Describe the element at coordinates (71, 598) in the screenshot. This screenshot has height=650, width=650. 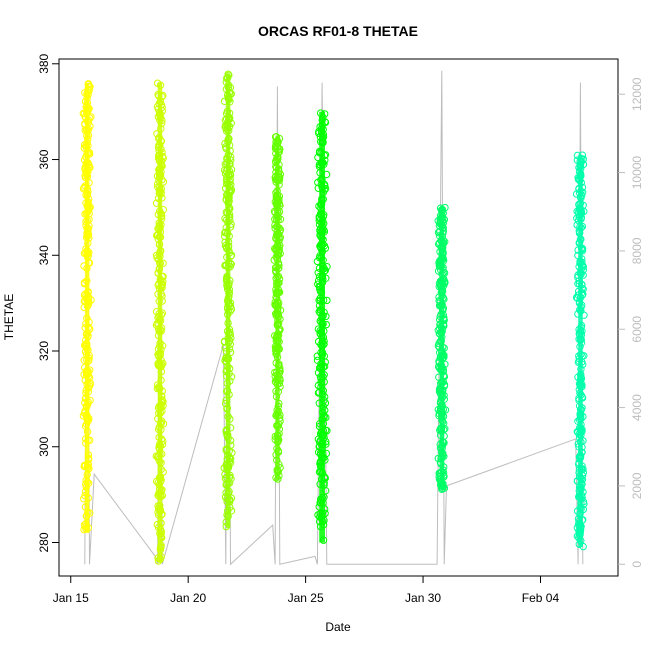
I see `x-tick-label: Jan 15` at that location.